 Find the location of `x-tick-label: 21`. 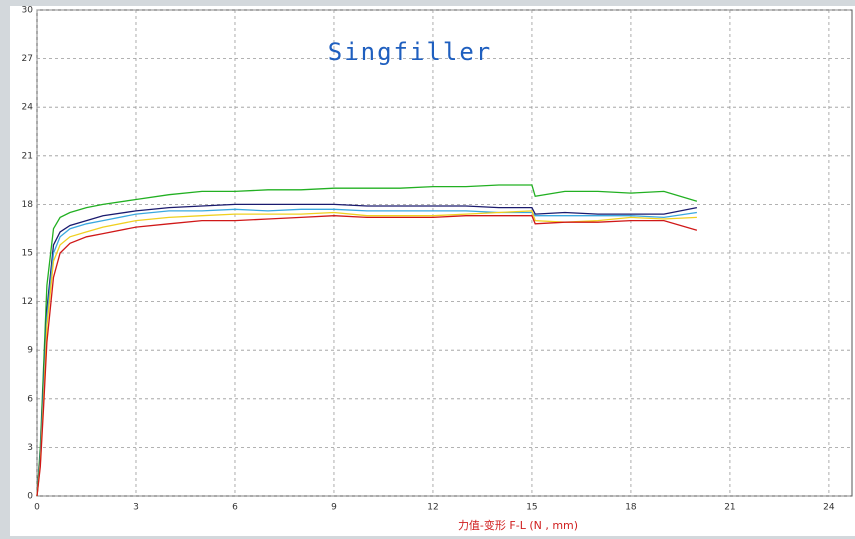

x-tick-label: 21 is located at coordinates (729, 508).